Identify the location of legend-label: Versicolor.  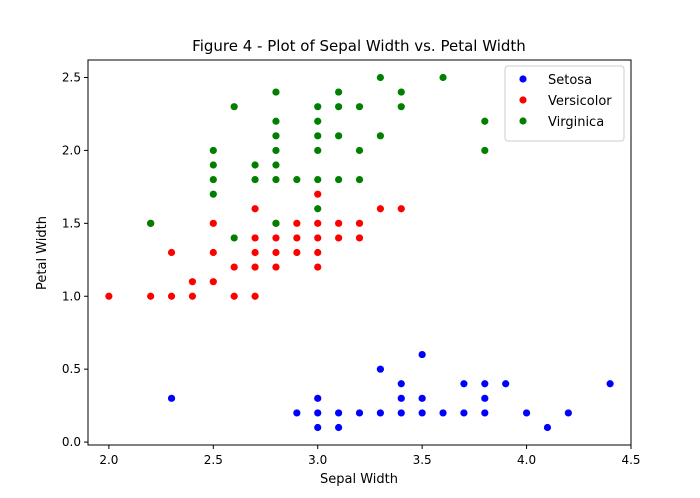
(580, 101).